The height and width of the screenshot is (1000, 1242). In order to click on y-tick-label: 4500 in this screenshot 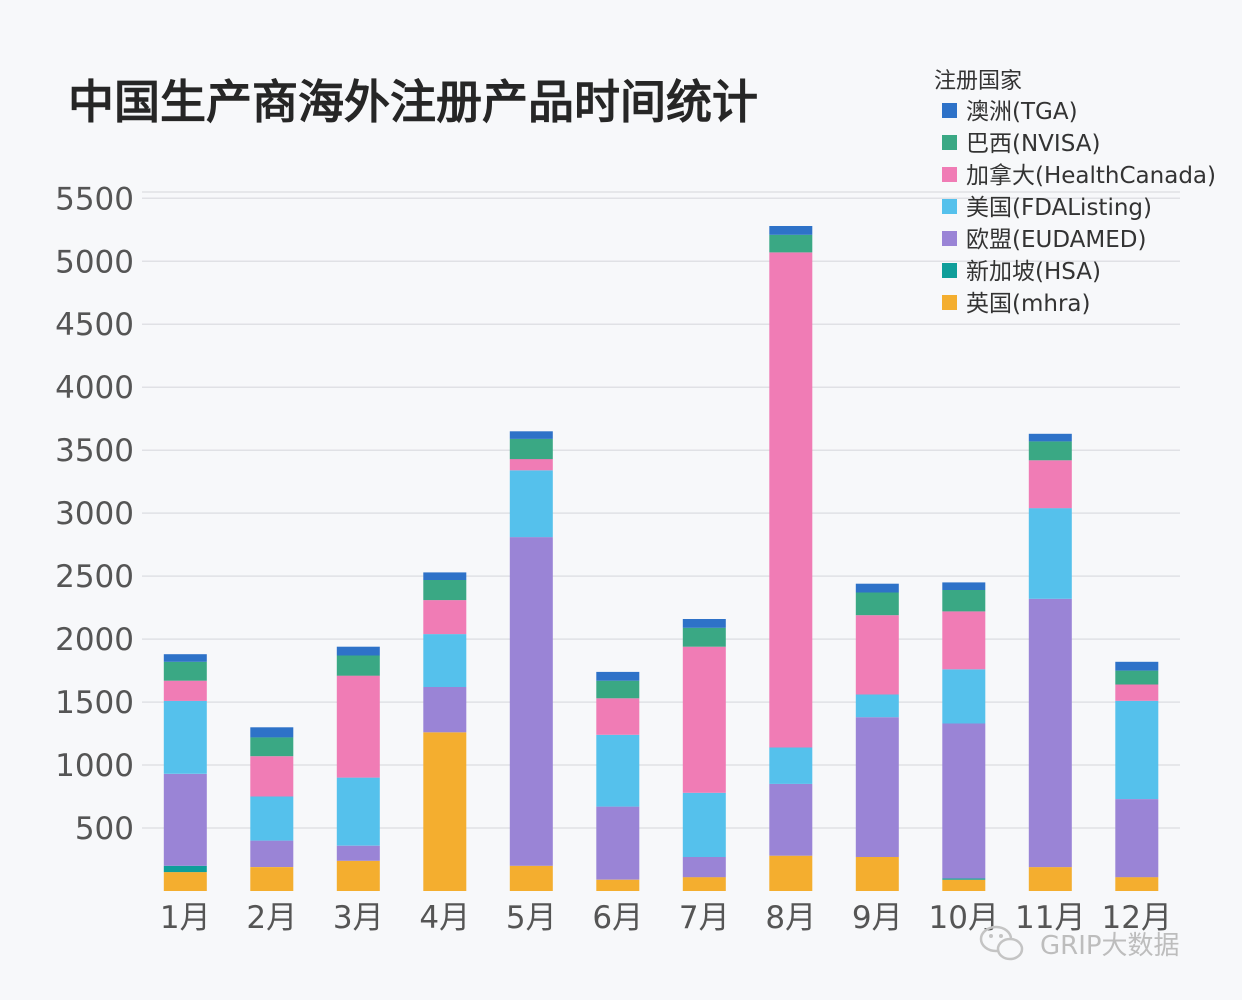, I will do `click(94, 325)`.